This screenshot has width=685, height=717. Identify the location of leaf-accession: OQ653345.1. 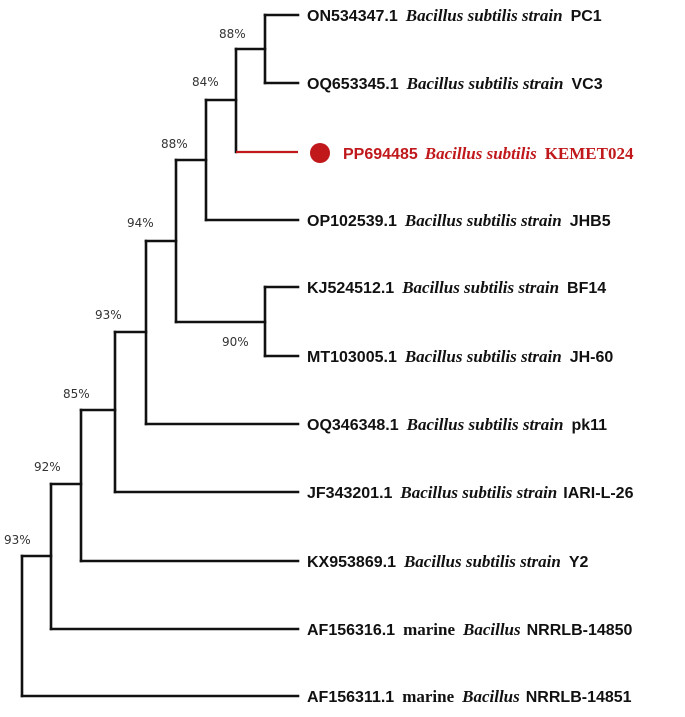
(353, 84).